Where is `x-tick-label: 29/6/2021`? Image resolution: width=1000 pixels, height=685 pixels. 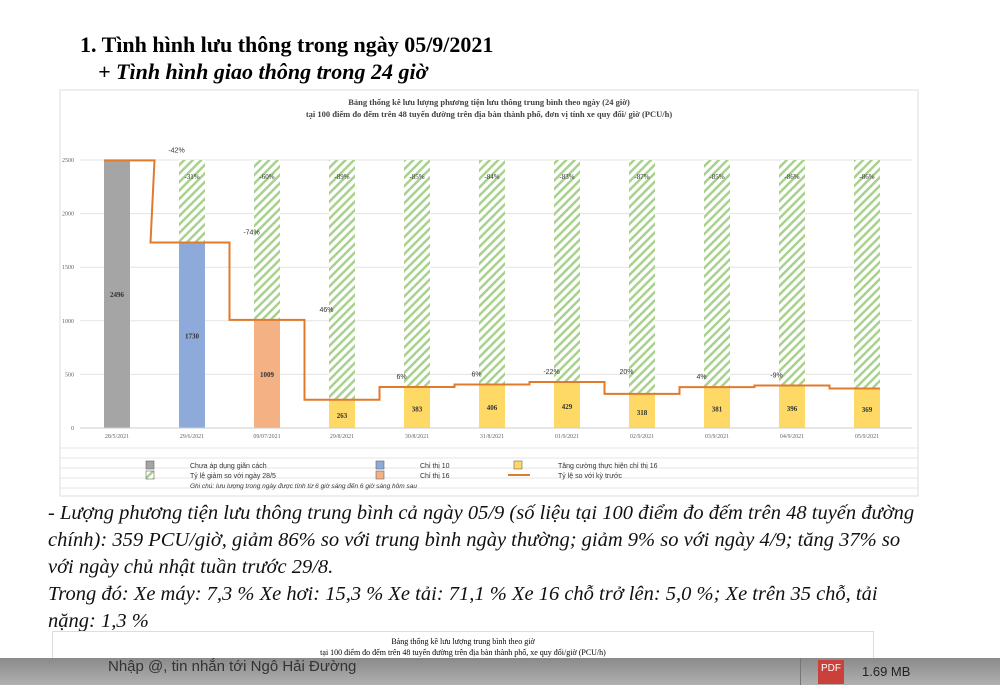
x-tick-label: 29/6/2021 is located at coordinates (192, 437).